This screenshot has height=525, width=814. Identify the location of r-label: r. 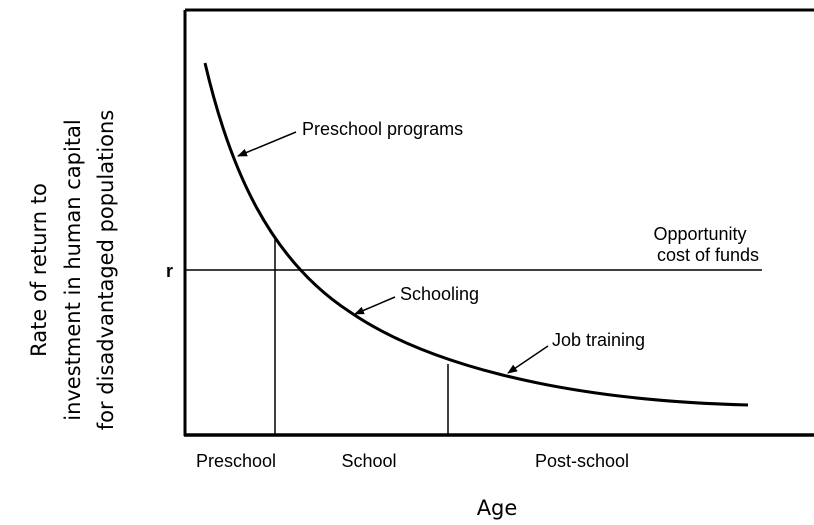
(169, 271).